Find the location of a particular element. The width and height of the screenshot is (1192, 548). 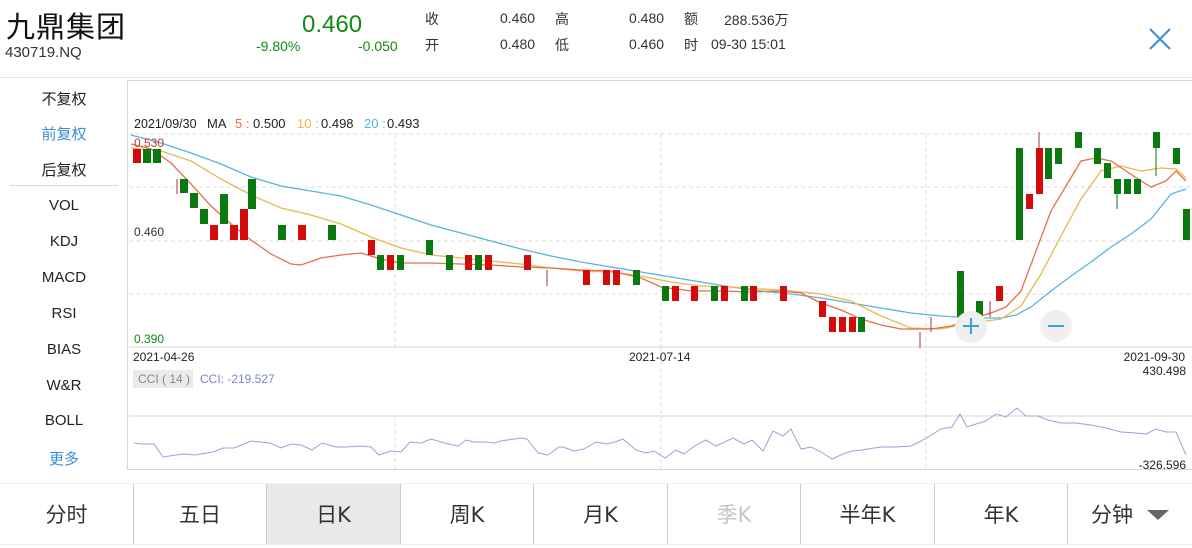

zoom-out-button is located at coordinates (1056, 326).